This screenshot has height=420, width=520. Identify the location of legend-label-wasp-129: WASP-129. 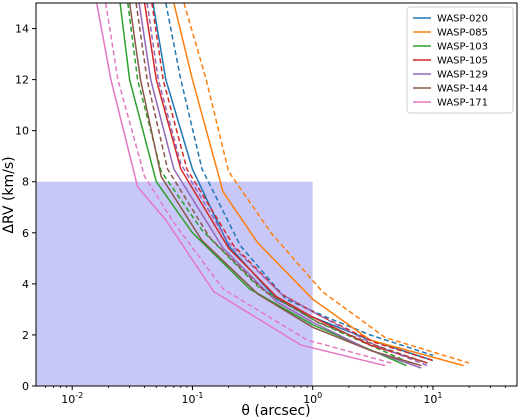
(462, 75).